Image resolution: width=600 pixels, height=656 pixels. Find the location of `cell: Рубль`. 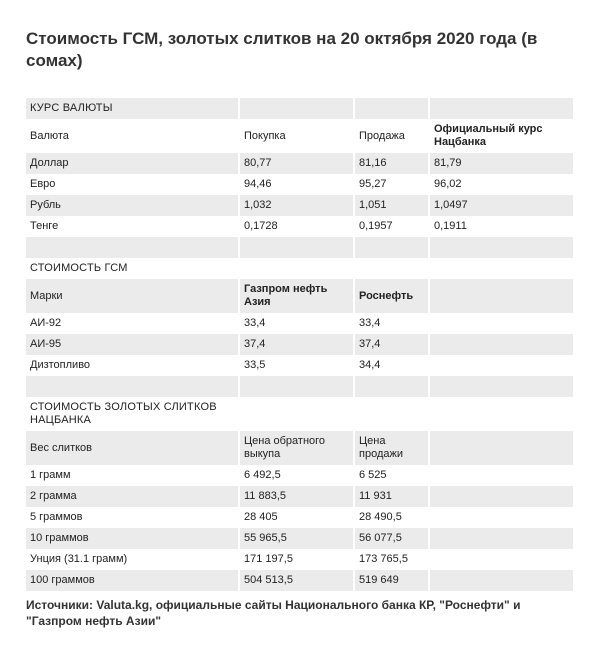

cell: Рубль is located at coordinates (132, 205).